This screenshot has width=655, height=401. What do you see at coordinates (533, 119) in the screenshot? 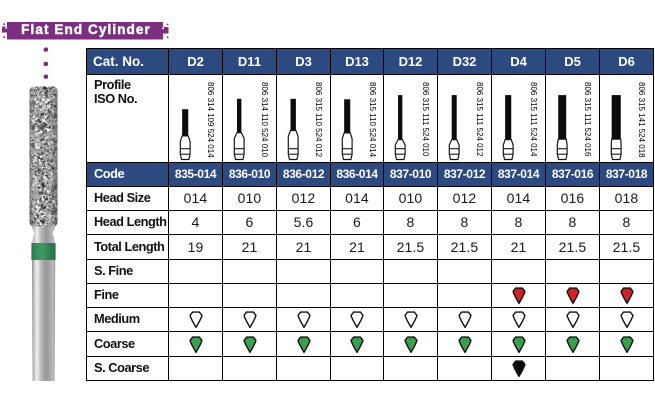
I see `svg-text: 806 315 111 524 014` at bounding box center [533, 119].